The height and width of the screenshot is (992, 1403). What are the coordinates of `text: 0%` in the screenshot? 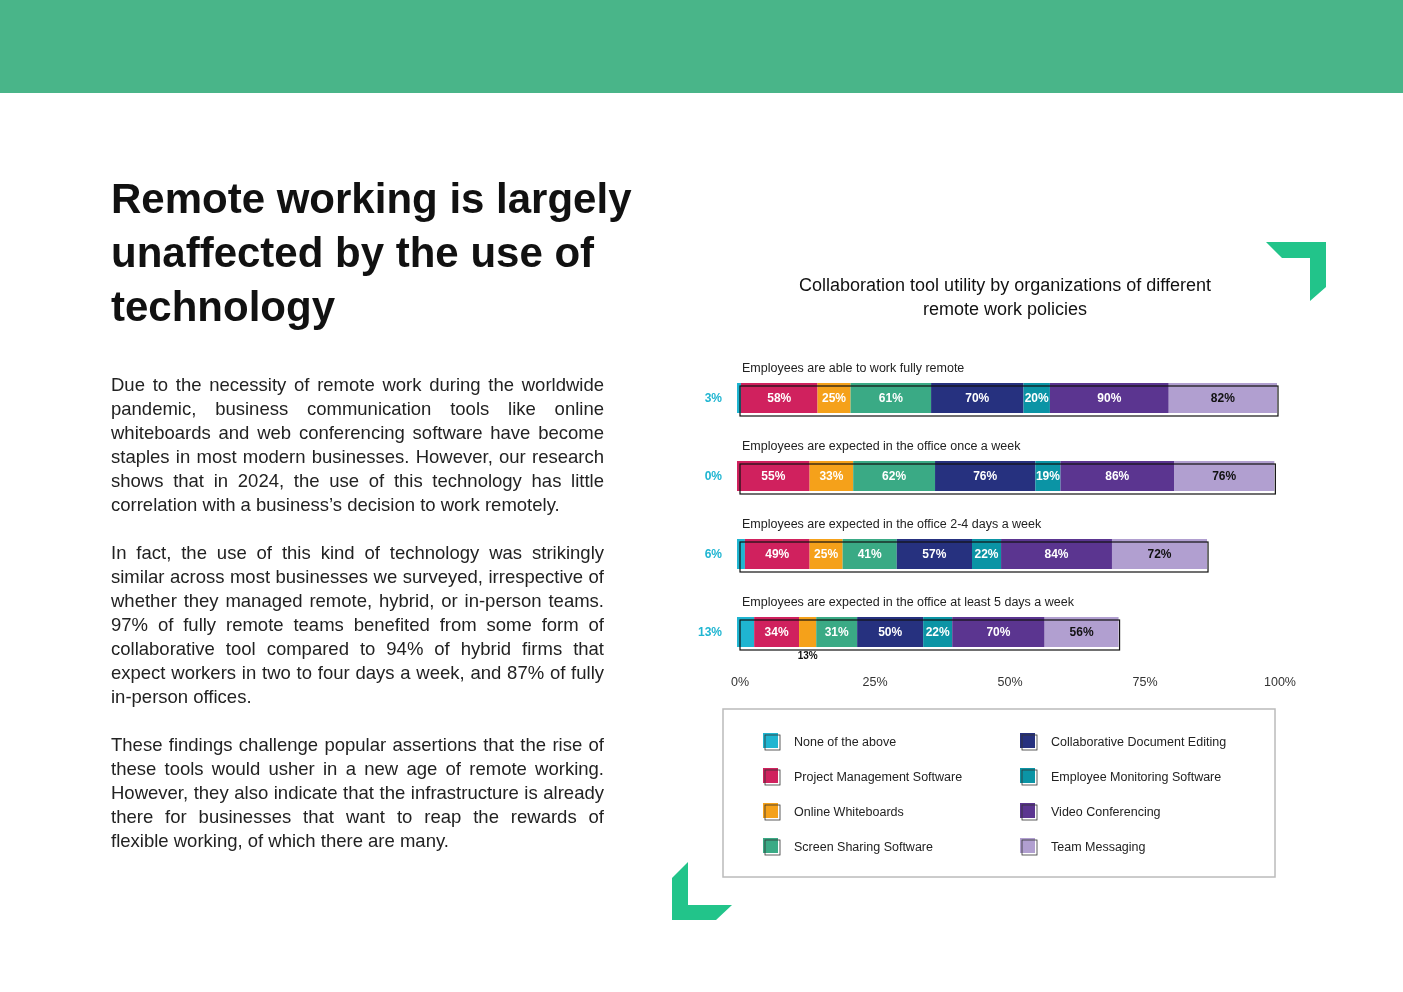 It's located at (740, 682).